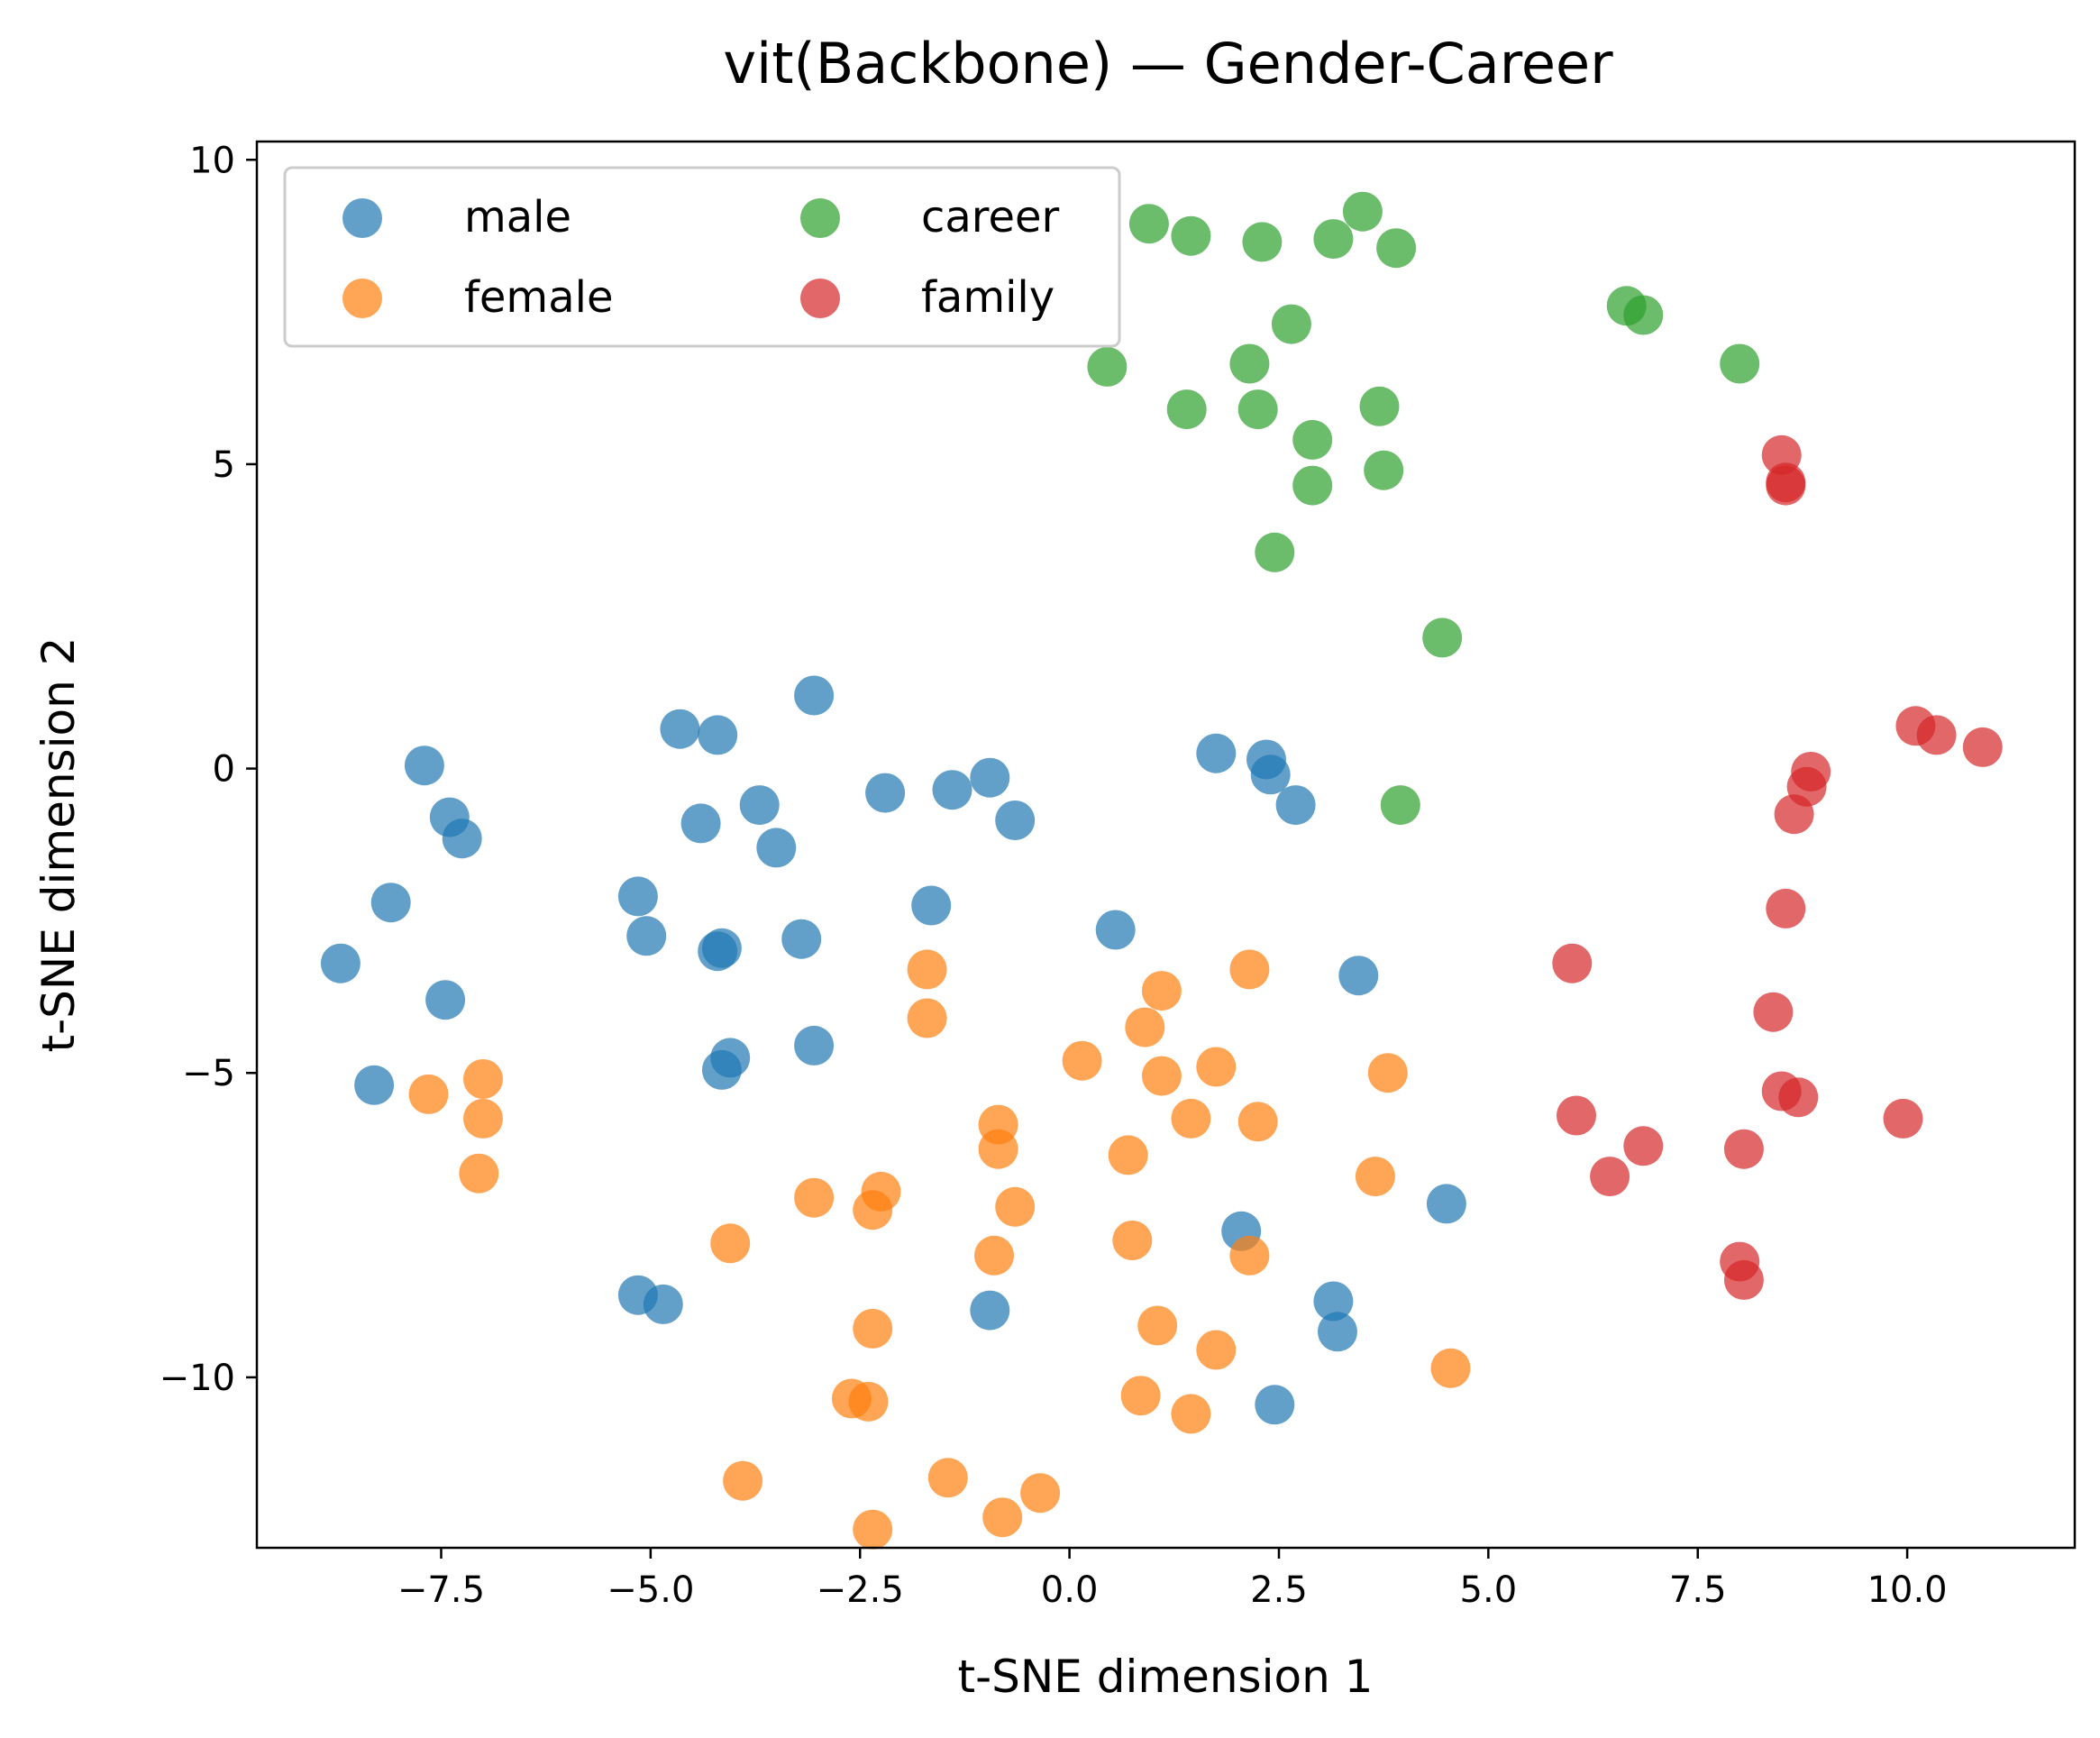 The width and height of the screenshot is (2100, 1738). What do you see at coordinates (1698, 1590) in the screenshot?
I see `x-tick-label-6: 7.5` at bounding box center [1698, 1590].